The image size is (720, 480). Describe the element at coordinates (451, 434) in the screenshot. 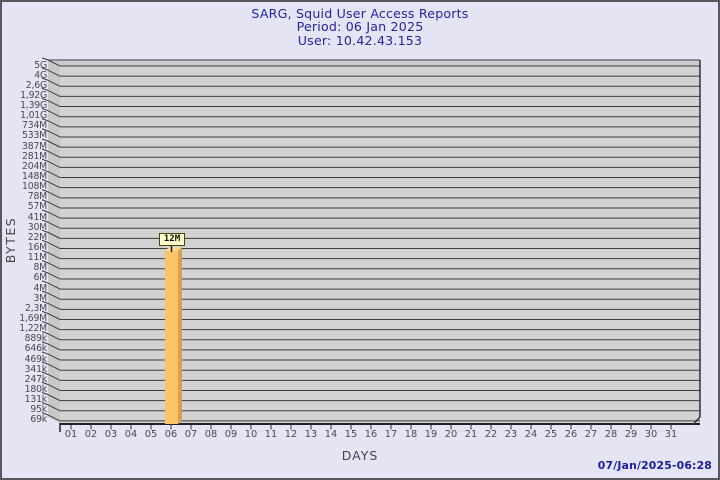

I see `x-tick-label: 20` at that location.